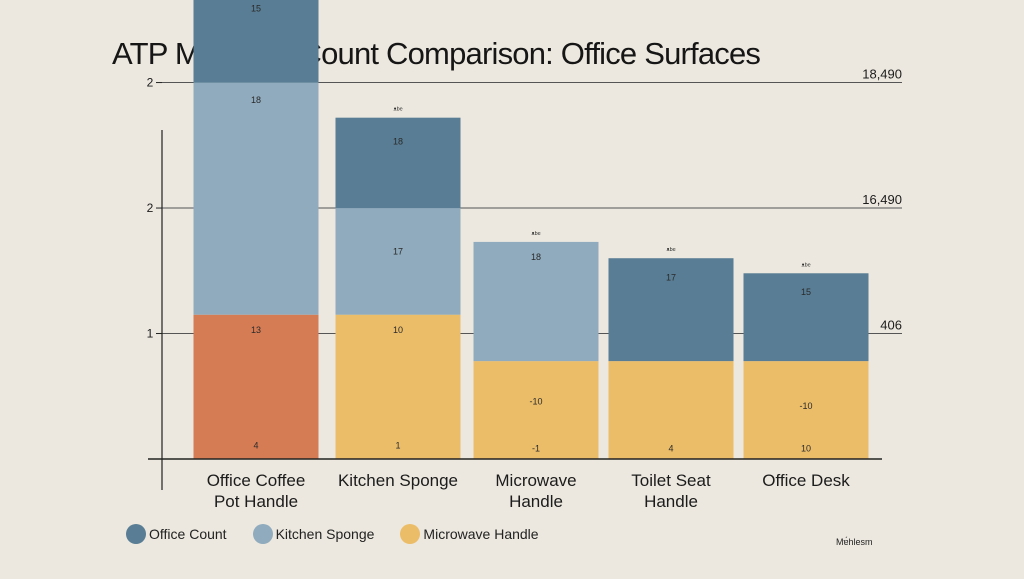 The image size is (1024, 579). Describe the element at coordinates (397, 446) in the screenshot. I see `segment-value-label: 1` at that location.